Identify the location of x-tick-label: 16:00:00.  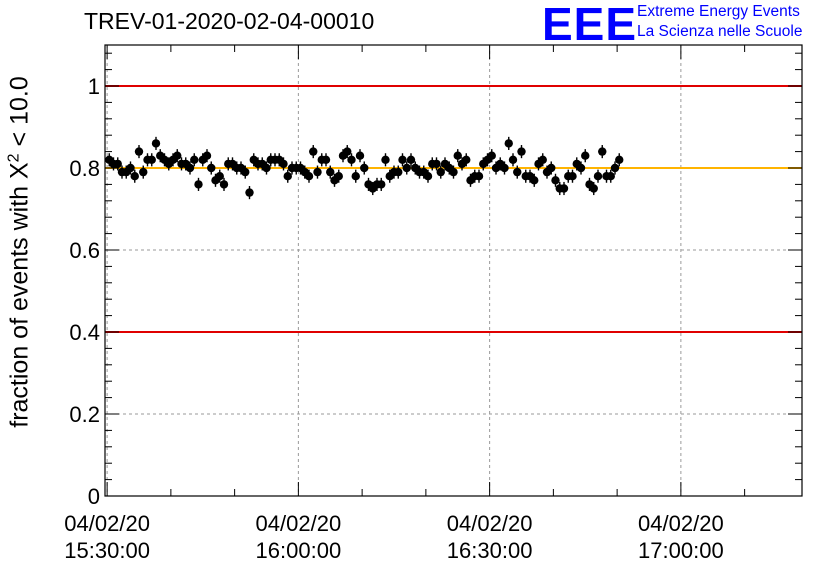
(299, 550).